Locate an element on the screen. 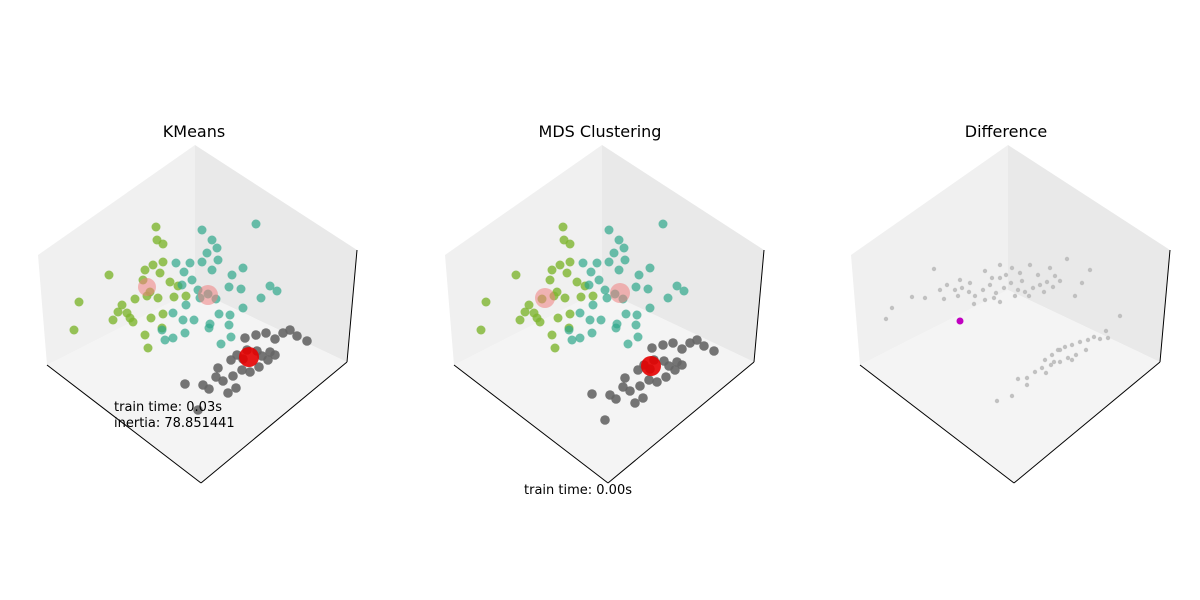  kmeans-points is located at coordinates (190, 317).